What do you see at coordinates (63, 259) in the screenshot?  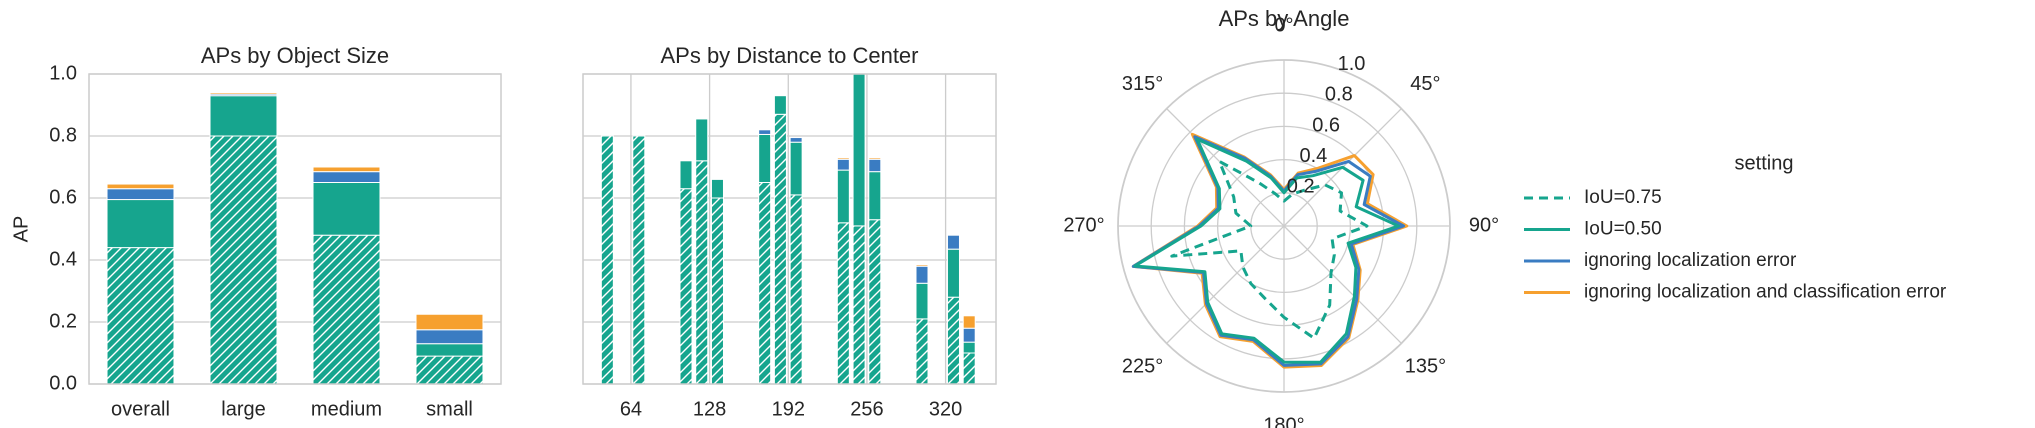 I see `y-tick-label: 0.4` at bounding box center [63, 259].